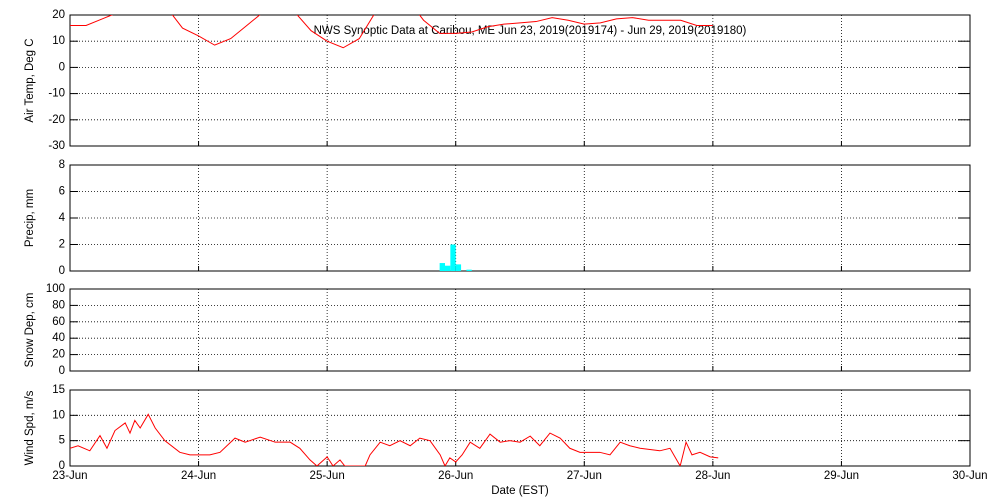 The width and height of the screenshot is (1000, 500). What do you see at coordinates (327, 476) in the screenshot?
I see `x-tick-label: 25-Jun` at bounding box center [327, 476].